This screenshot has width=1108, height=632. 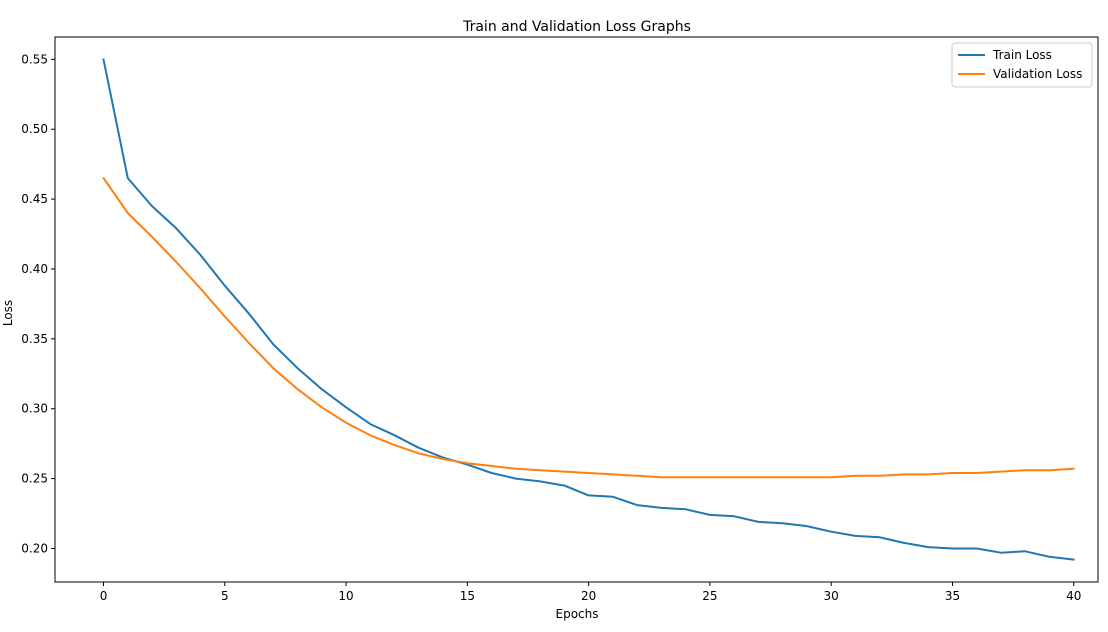 I want to click on legend-label: Train Loss, so click(x=1022, y=55).